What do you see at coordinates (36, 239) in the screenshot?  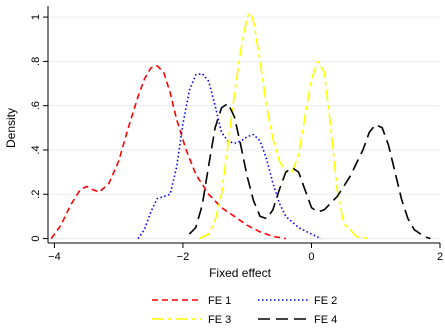 I see `y-tick-label: 0` at bounding box center [36, 239].